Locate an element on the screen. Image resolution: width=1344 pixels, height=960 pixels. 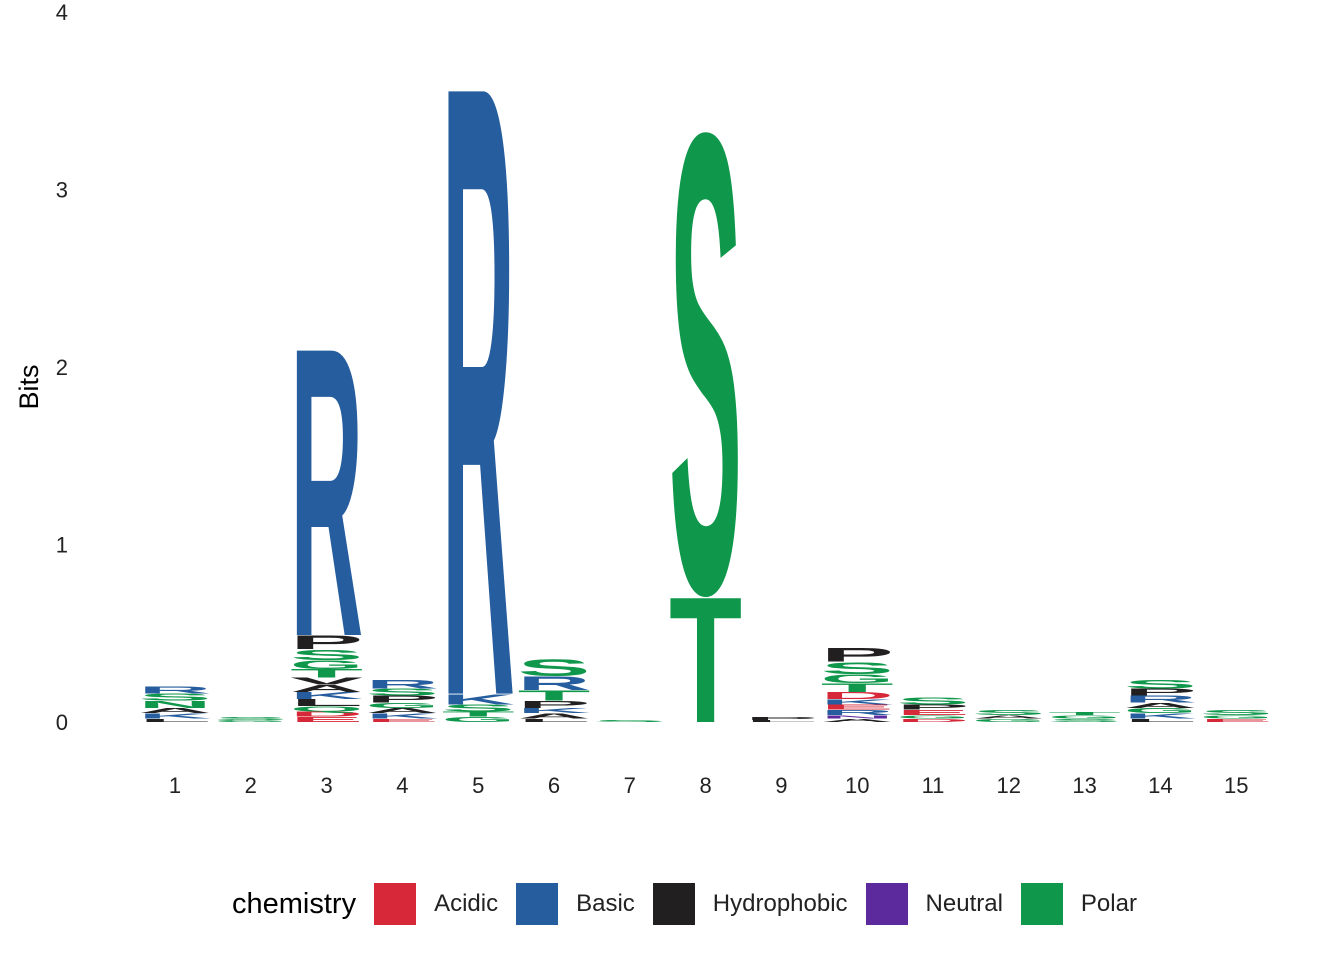
y-axis: 0 1 2 3 4 is located at coordinates (62, 367).